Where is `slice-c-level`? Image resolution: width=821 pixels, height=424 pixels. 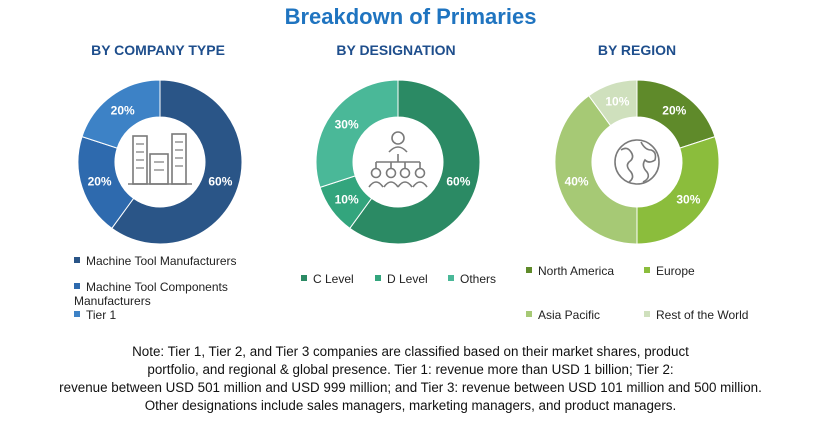
slice-c-level is located at coordinates (415, 162).